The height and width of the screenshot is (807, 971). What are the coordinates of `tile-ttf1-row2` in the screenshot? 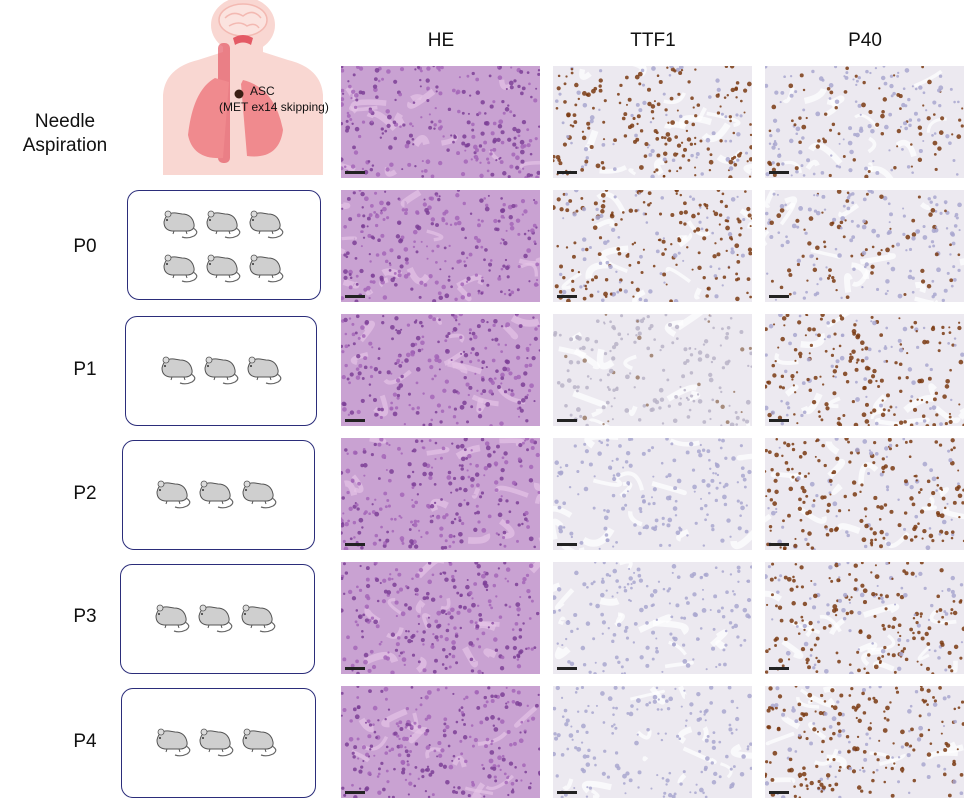 It's located at (652, 370).